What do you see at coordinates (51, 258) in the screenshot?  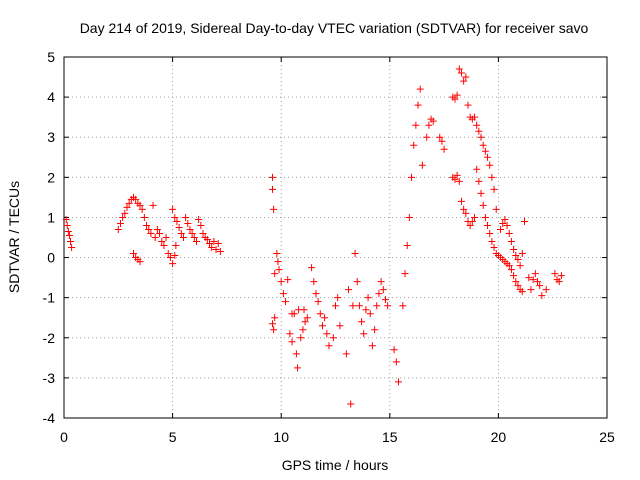 I see `y-tick-label: 0` at bounding box center [51, 258].